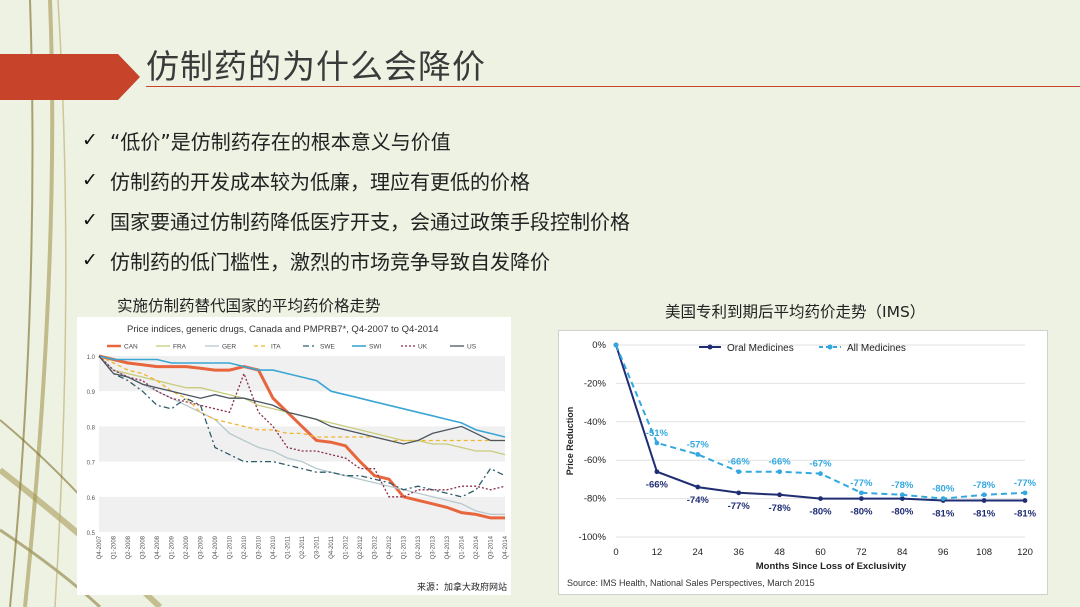  Describe the element at coordinates (280, 141) in the screenshot. I see `bullet-text: “低价”是仿制药存在的根本意义与价值` at that location.